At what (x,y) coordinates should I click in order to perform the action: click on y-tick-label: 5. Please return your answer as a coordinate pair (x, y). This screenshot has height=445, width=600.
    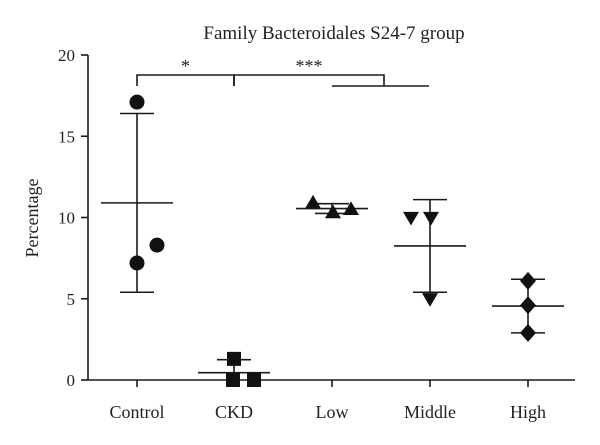
    Looking at the image, I should click on (71, 299).